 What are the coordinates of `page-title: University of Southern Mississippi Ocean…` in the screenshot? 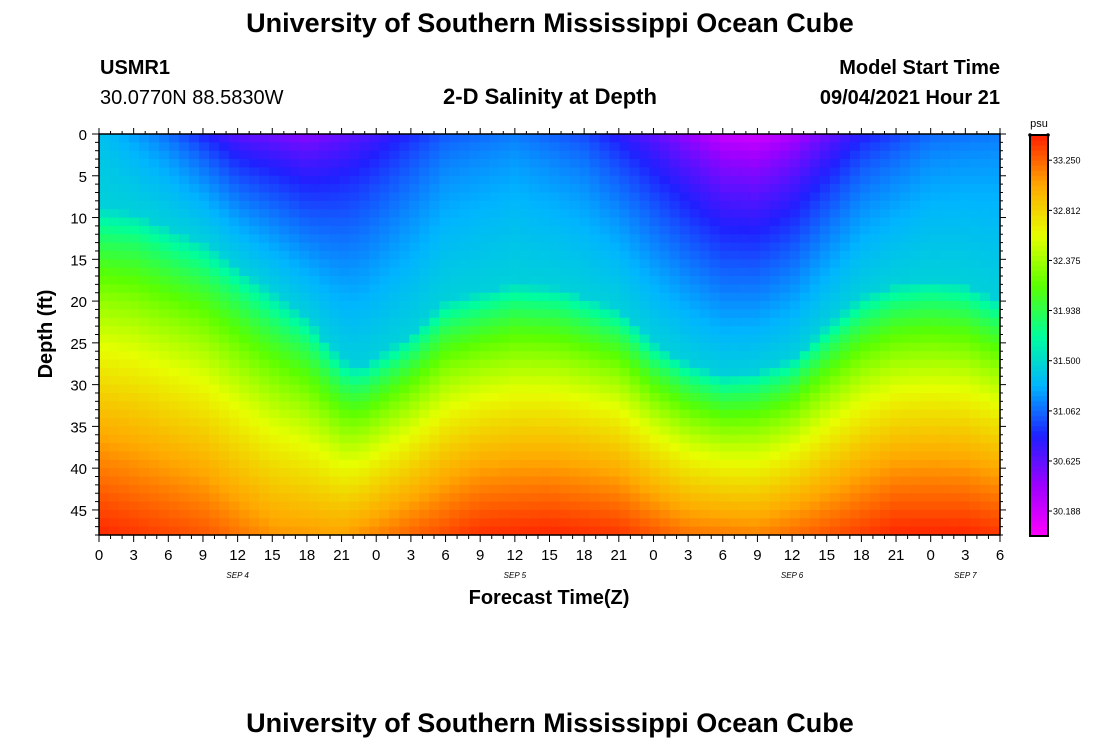 It's located at (550, 23).